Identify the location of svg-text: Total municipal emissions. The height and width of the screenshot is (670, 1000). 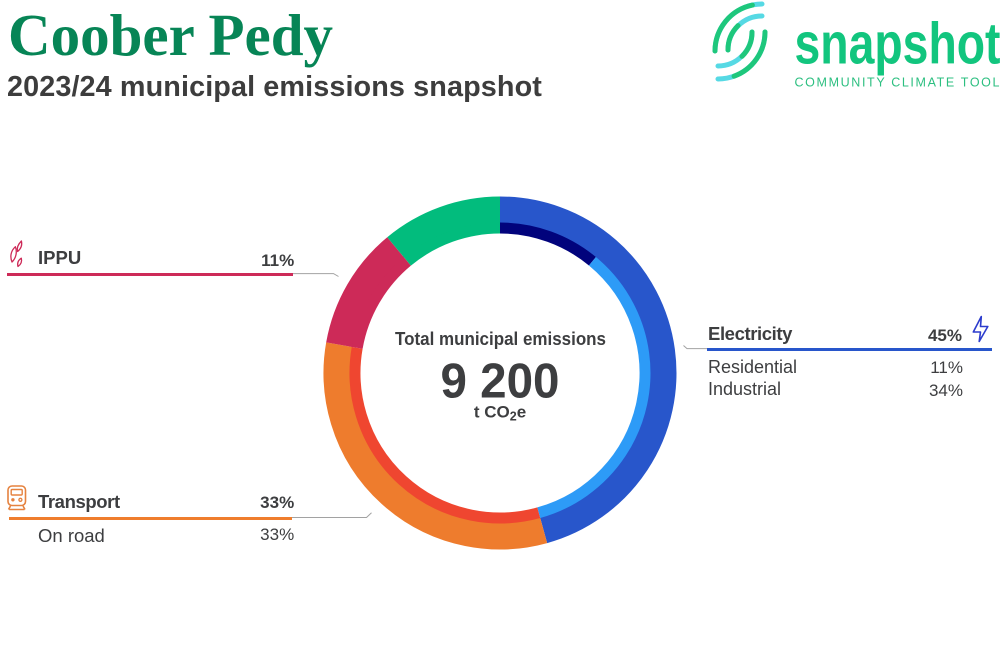
(500, 338).